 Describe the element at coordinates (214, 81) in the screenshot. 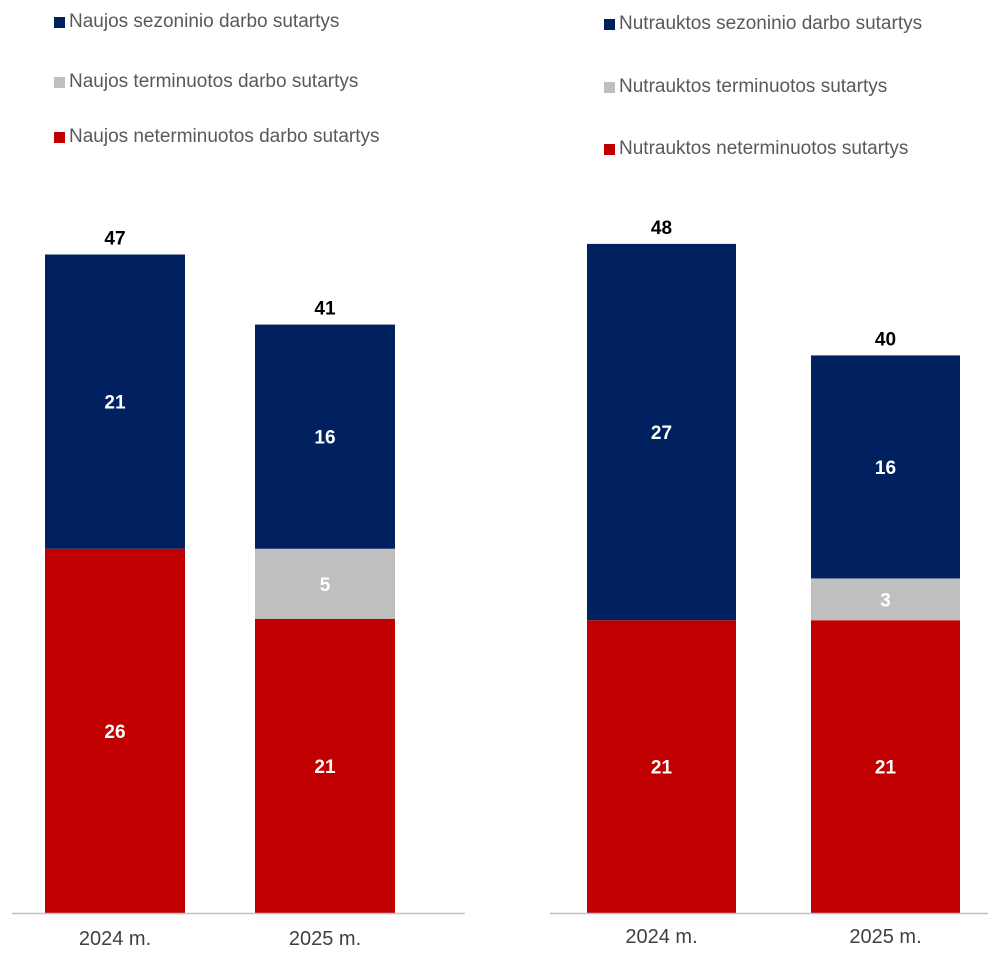

I see `legend-label-fixed-term: Naujos terminuotos darbo sutartys` at that location.